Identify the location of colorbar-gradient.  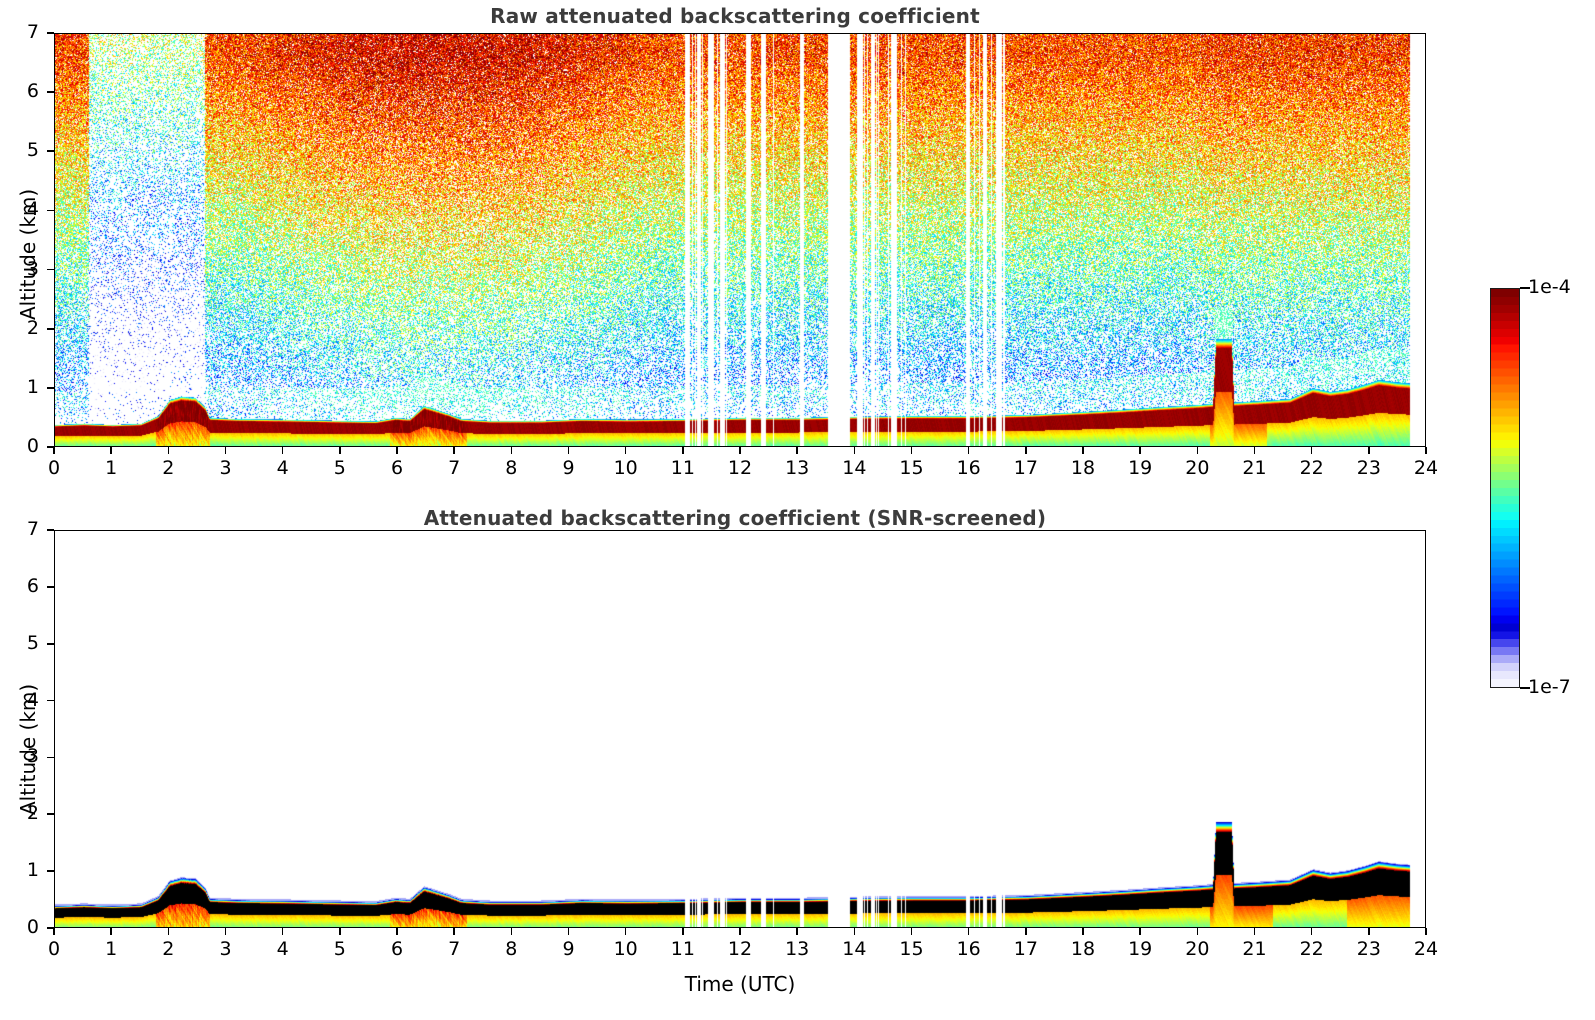
(1505, 488).